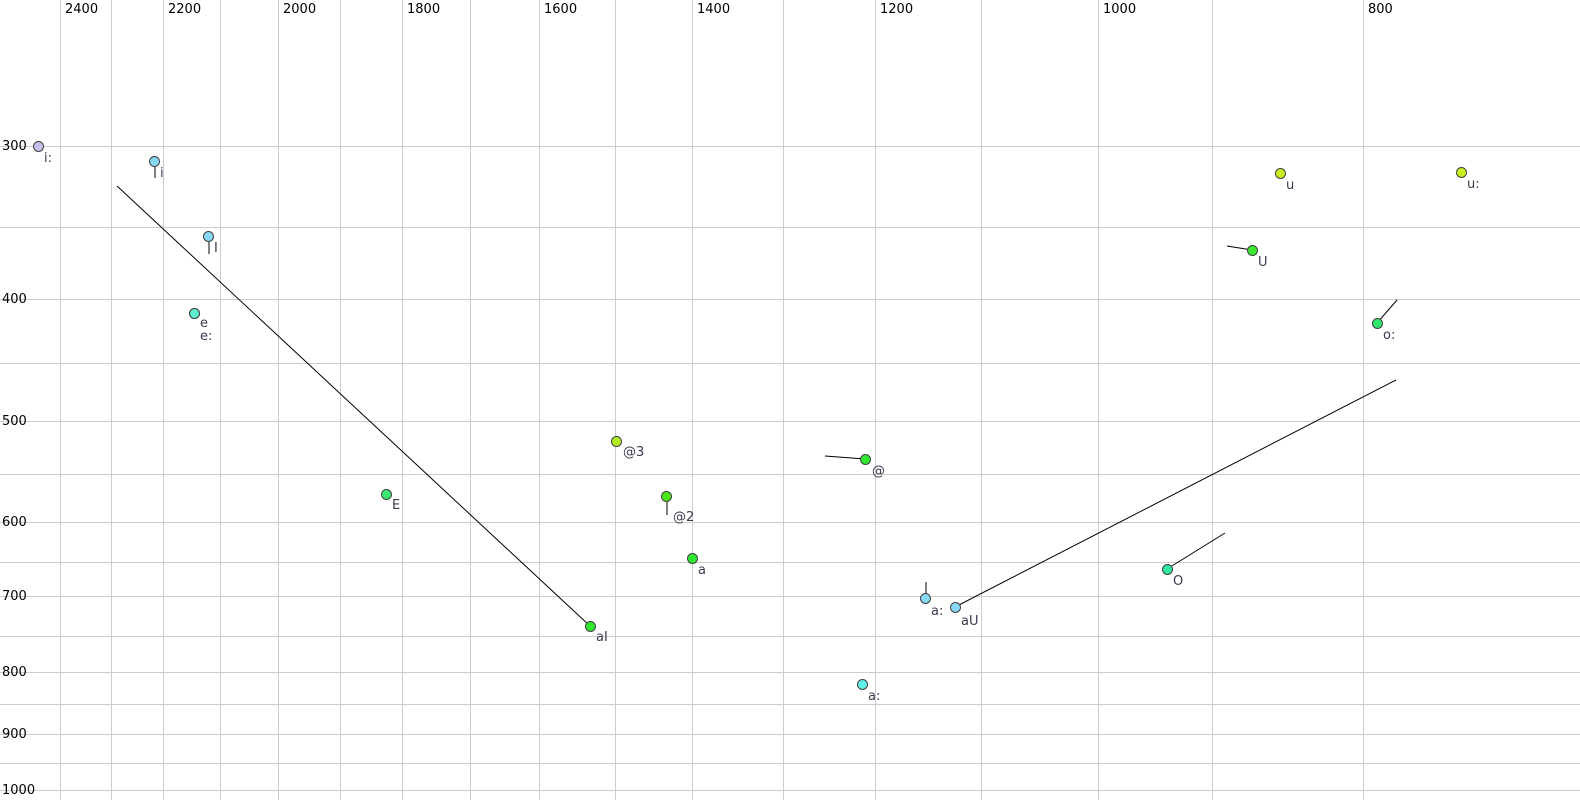 This screenshot has width=1580, height=800. What do you see at coordinates (714, 9) in the screenshot?
I see `x-tick-label: 1400` at bounding box center [714, 9].